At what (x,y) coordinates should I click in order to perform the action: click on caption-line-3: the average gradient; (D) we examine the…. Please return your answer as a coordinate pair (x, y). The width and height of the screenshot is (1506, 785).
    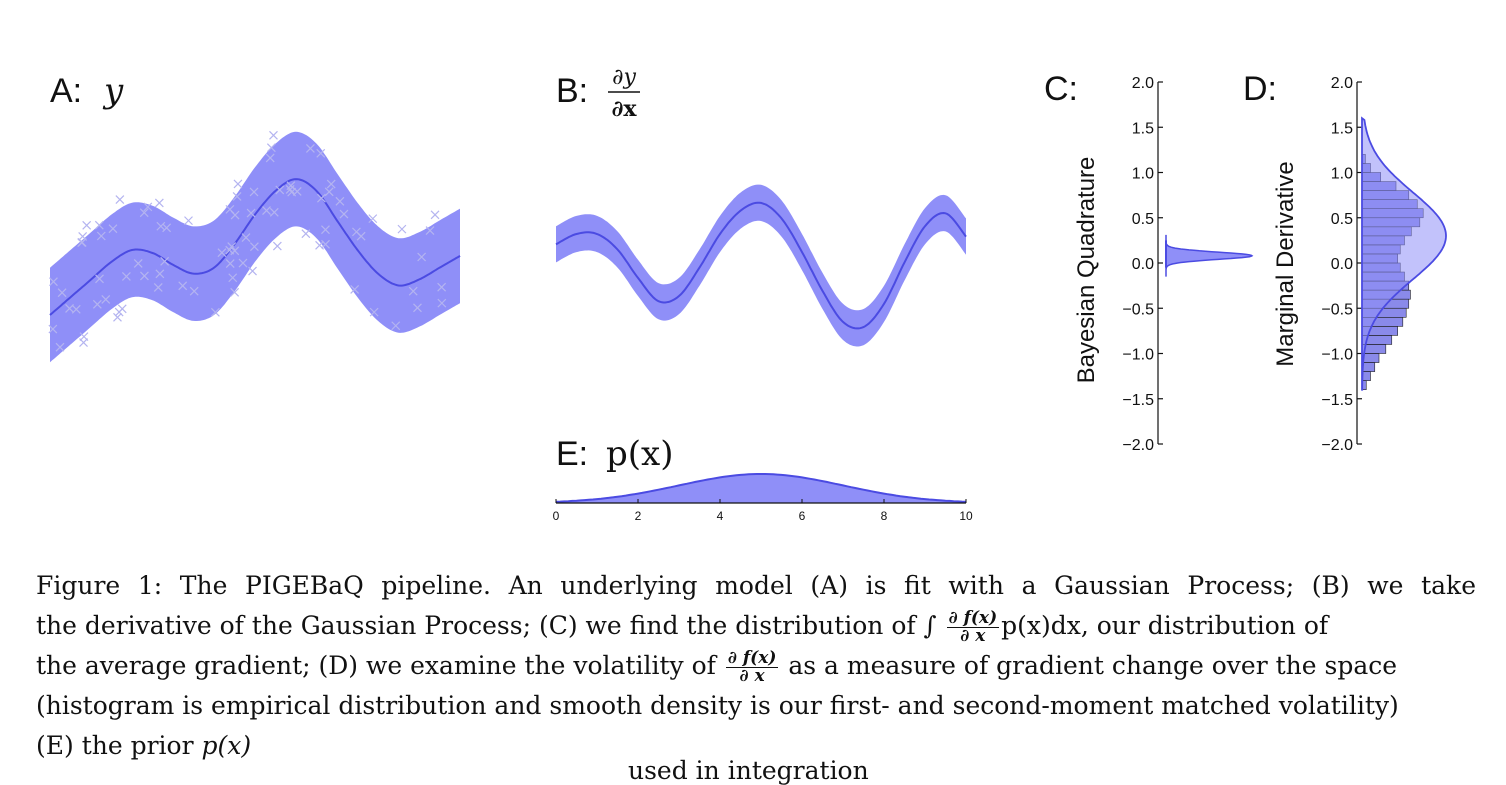
    Looking at the image, I should click on (756, 666).